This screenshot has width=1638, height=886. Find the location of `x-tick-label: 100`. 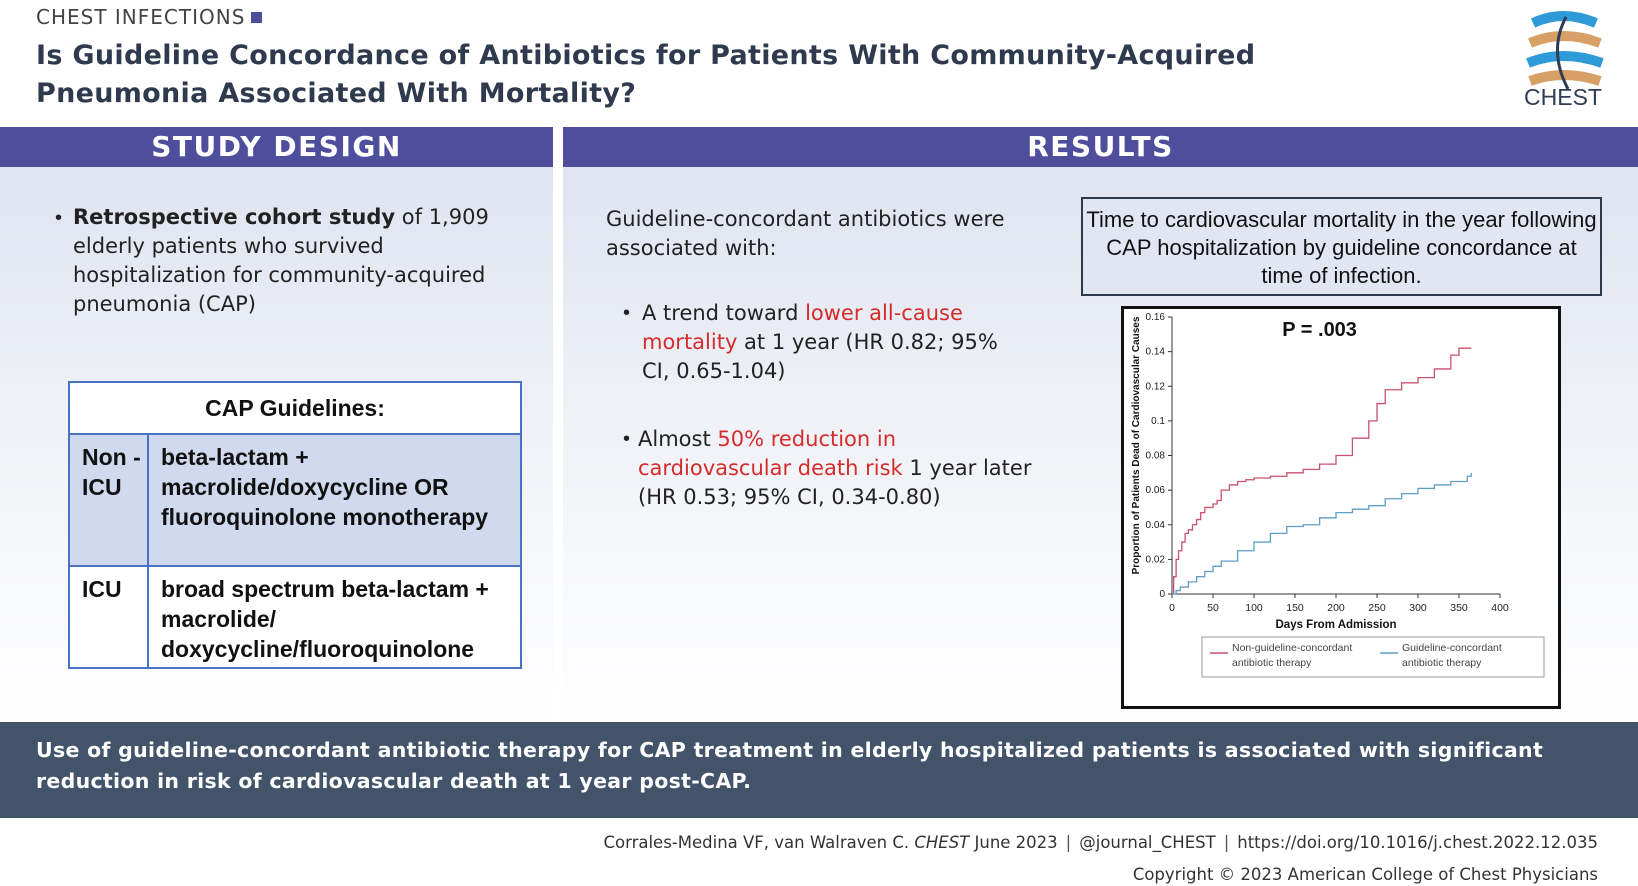

x-tick-label: 100 is located at coordinates (1254, 608).